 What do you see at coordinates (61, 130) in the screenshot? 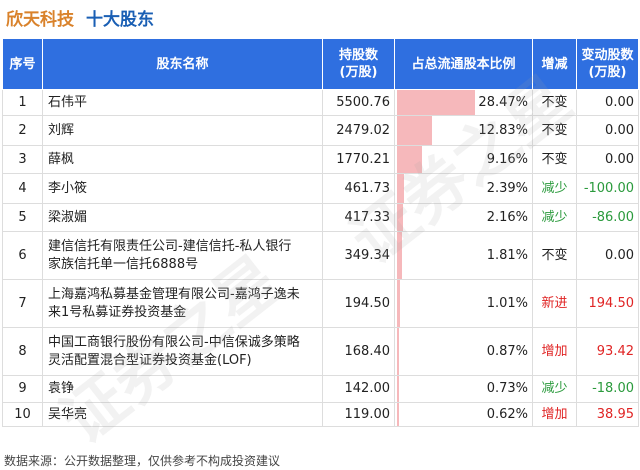
I see `shareholder-name-line: 刘辉` at bounding box center [61, 130].